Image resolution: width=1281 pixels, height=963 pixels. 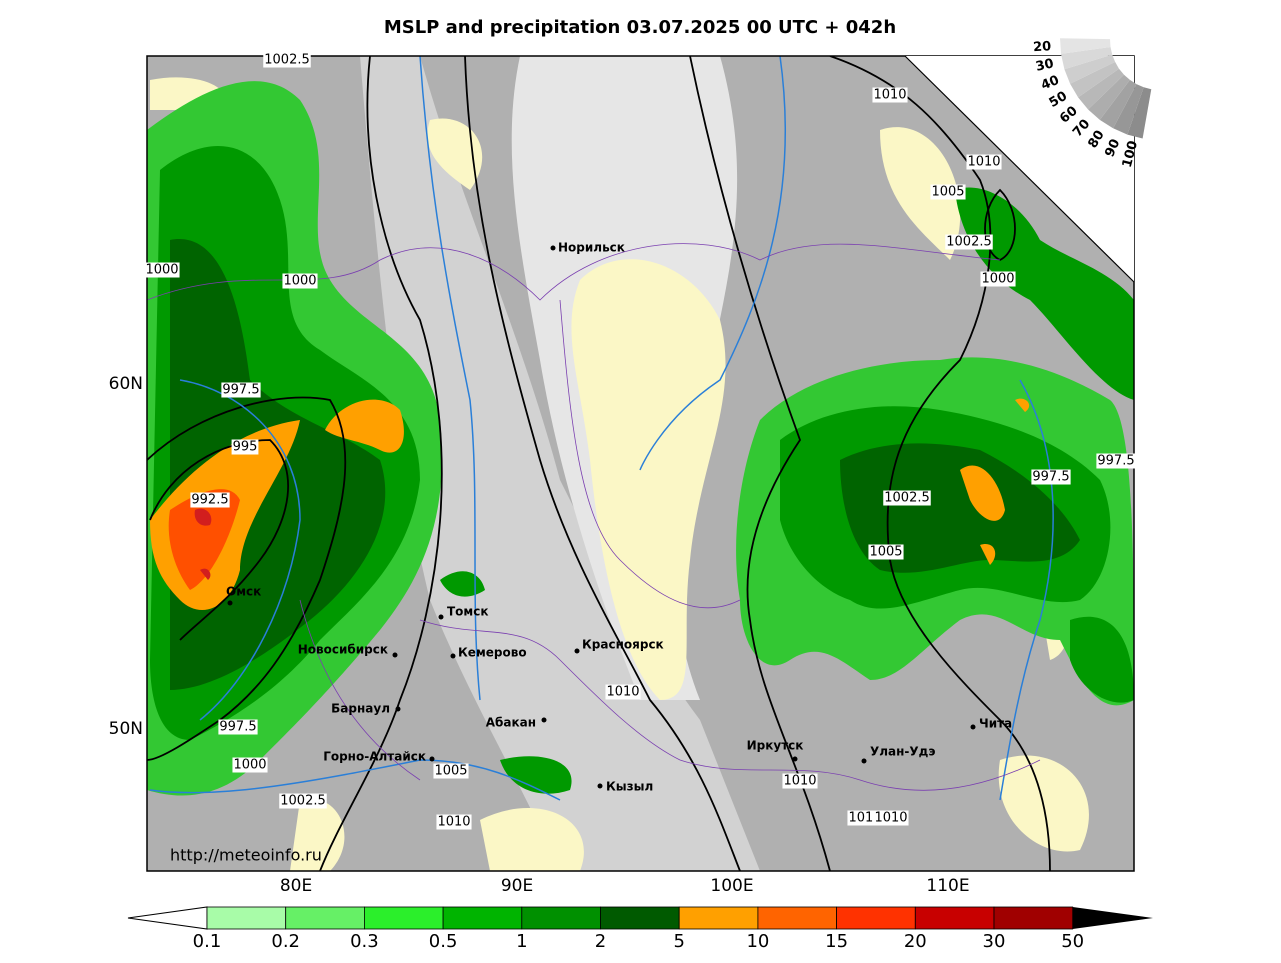 I want to click on longitude-label: 90E, so click(x=517, y=886).